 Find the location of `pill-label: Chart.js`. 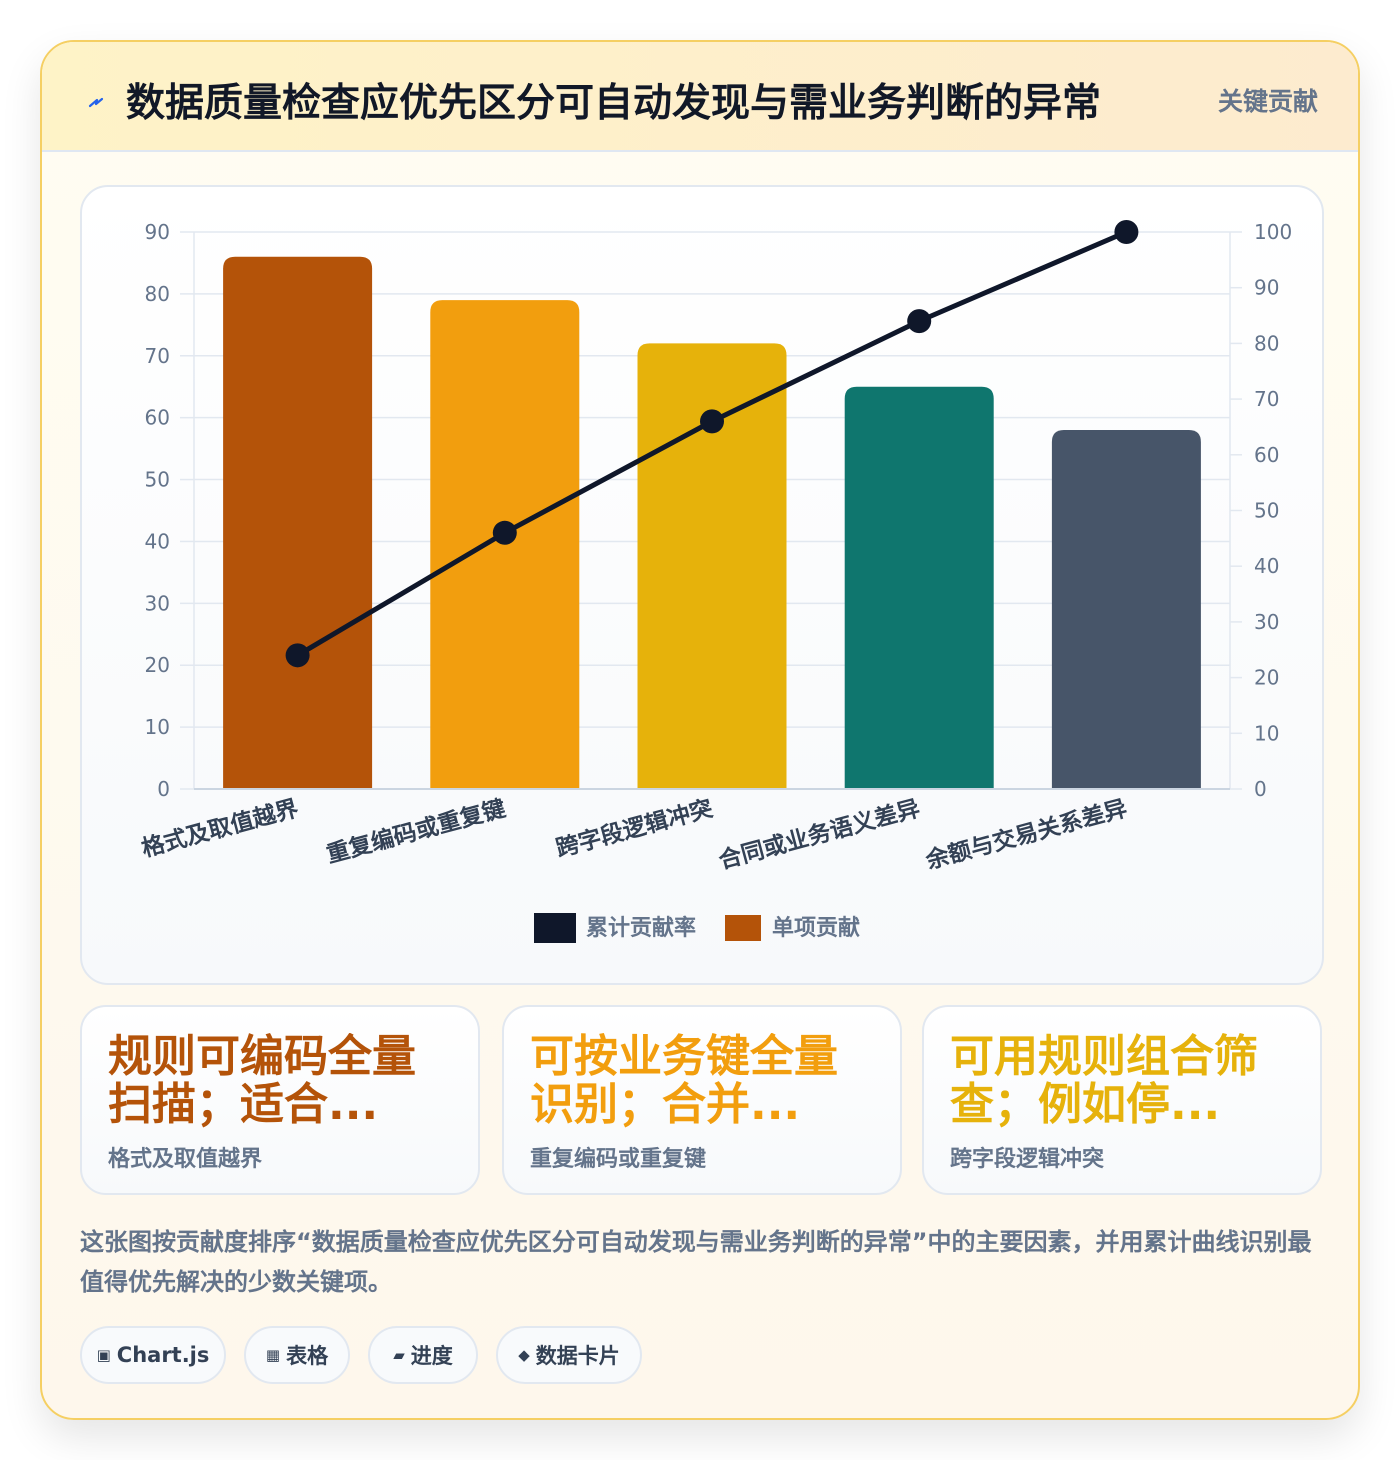

pill-label: Chart.js is located at coordinates (163, 1355).